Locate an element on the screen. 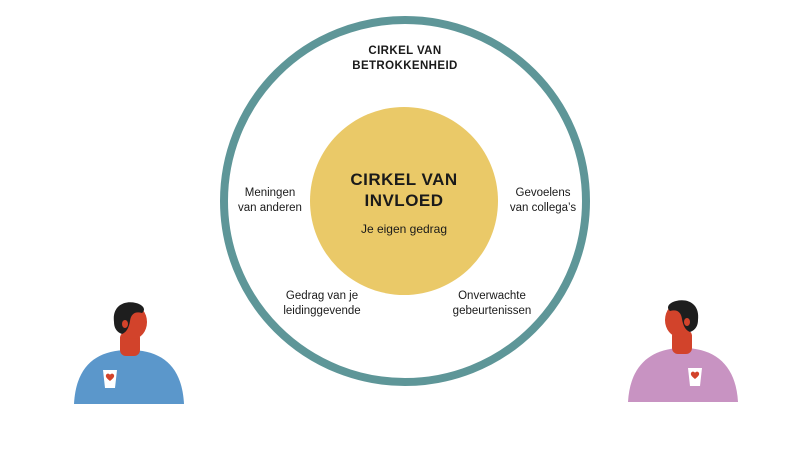  person-left-illustration is located at coordinates (129, 353).